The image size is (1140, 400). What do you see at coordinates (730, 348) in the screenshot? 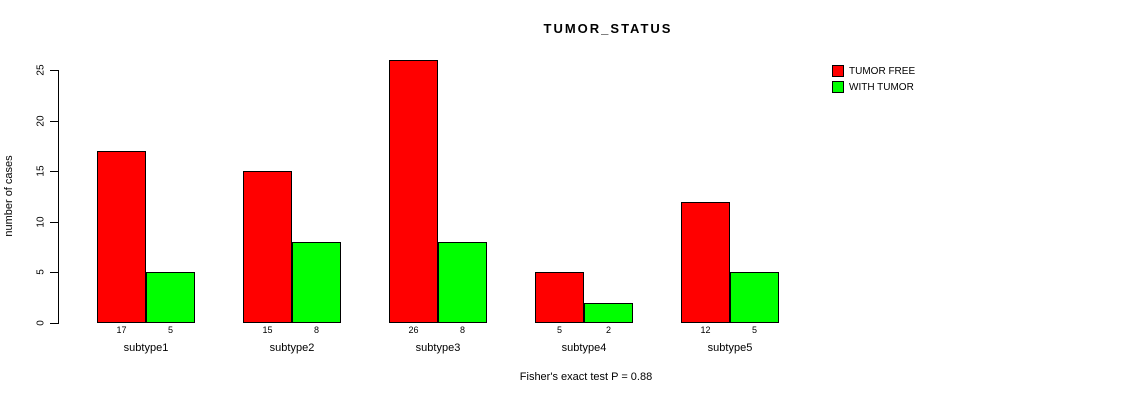
I see `x-category-label-subtype5: subtype5` at bounding box center [730, 348].